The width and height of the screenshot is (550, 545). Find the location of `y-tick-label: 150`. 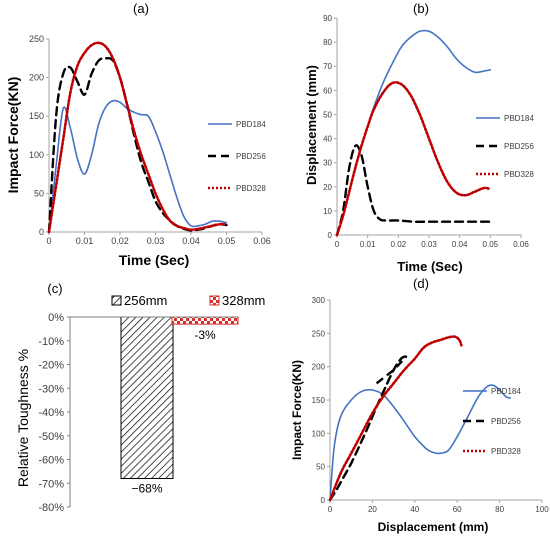

y-tick-label: 150 is located at coordinates (36, 116).